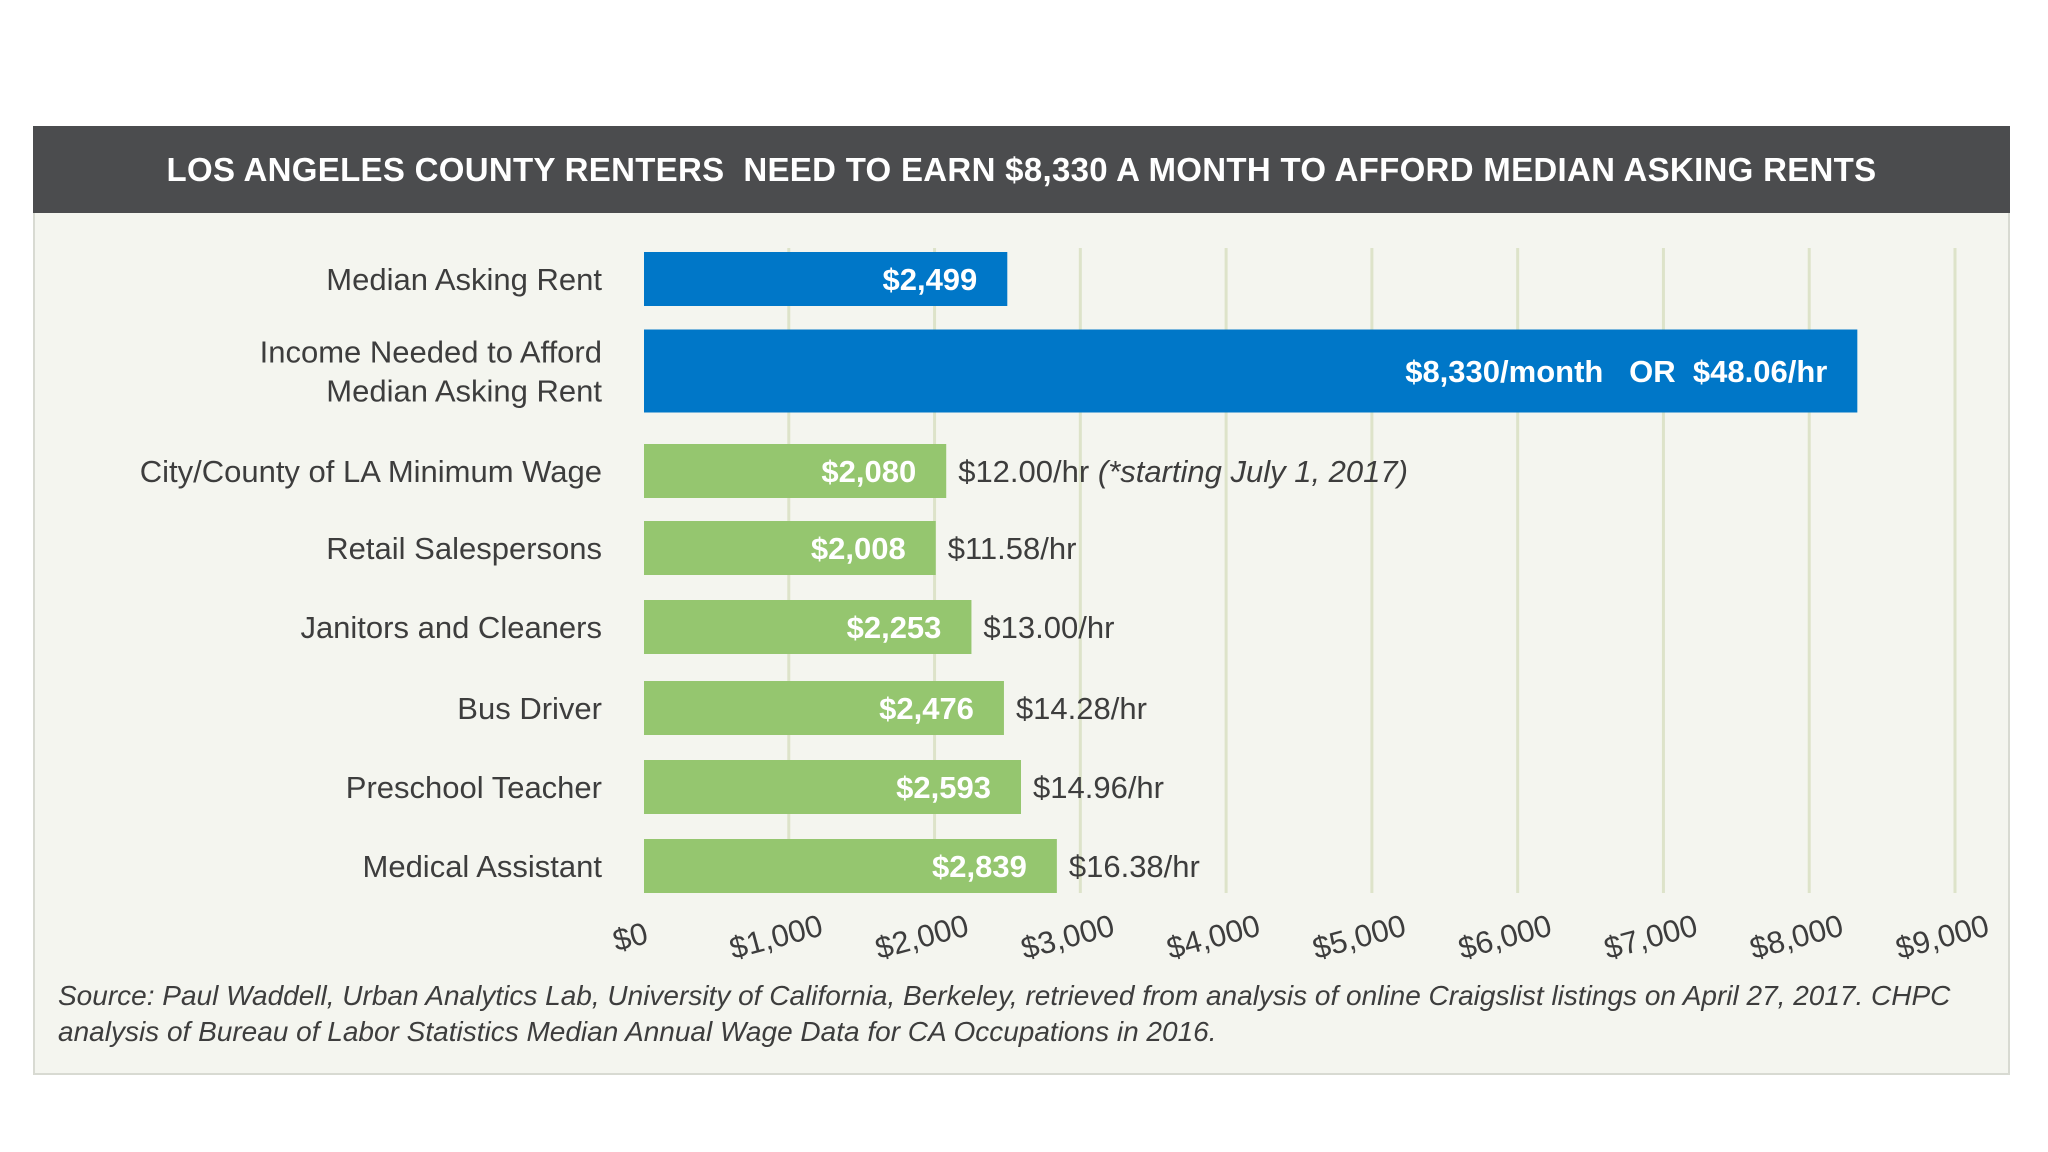 The height and width of the screenshot is (1152, 2048). I want to click on bar-value-label: $2,593, so click(943, 787).